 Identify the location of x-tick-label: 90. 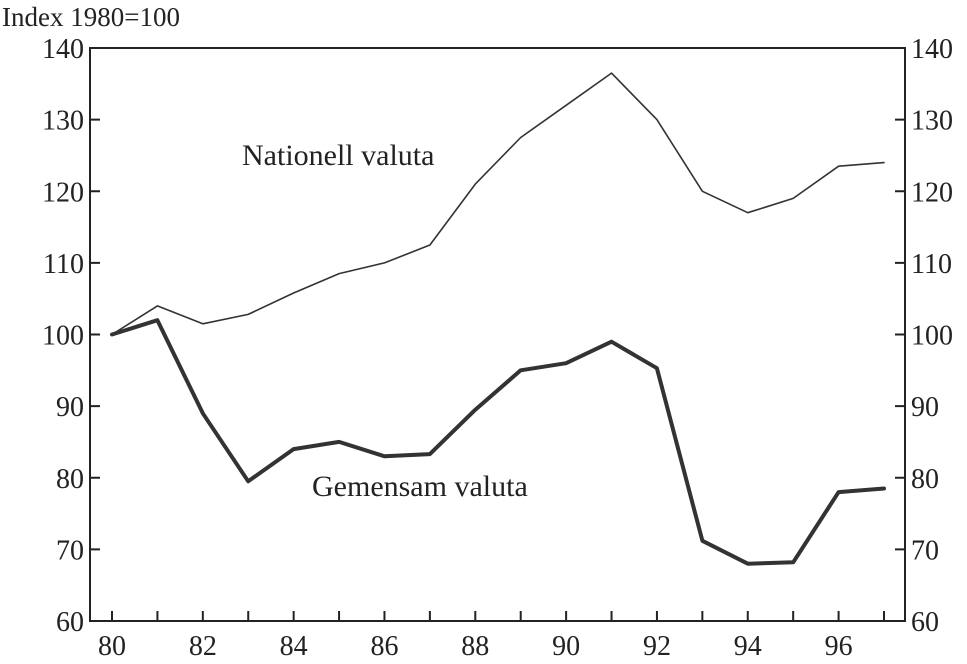
(566, 646).